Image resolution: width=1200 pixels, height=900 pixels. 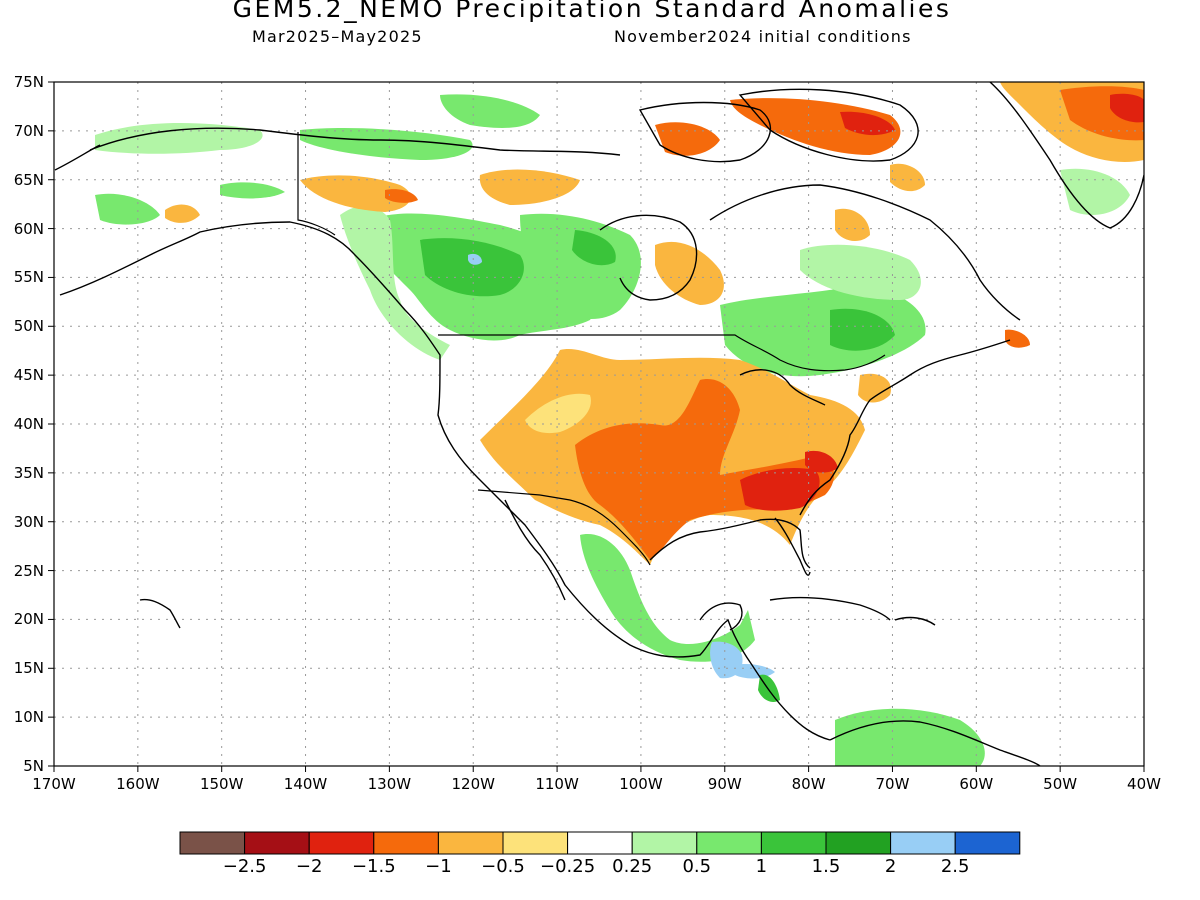 I want to click on wet-region-mexico, so click(x=667, y=598).